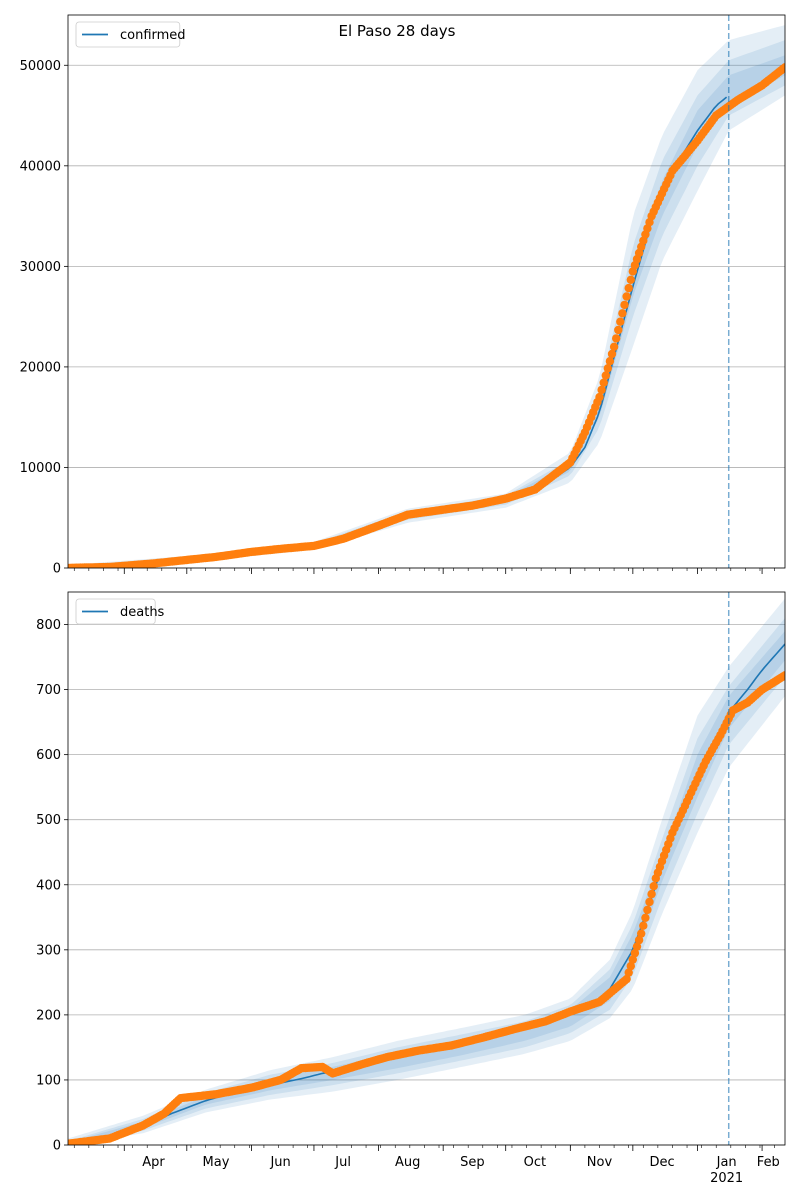  Describe the element at coordinates (40, 367) in the screenshot. I see `y-tick-label: 20000` at that location.